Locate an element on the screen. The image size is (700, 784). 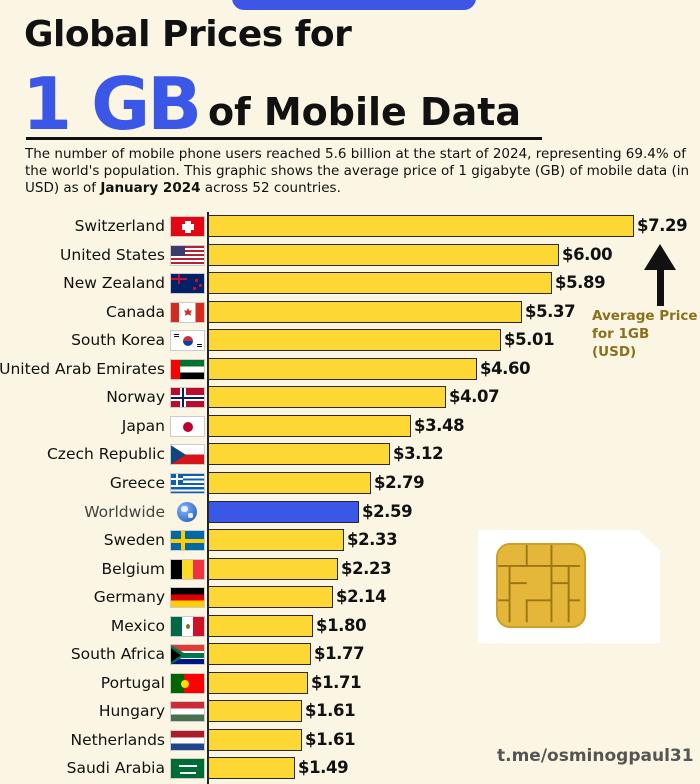
mexico-flag-icon is located at coordinates (187, 626).